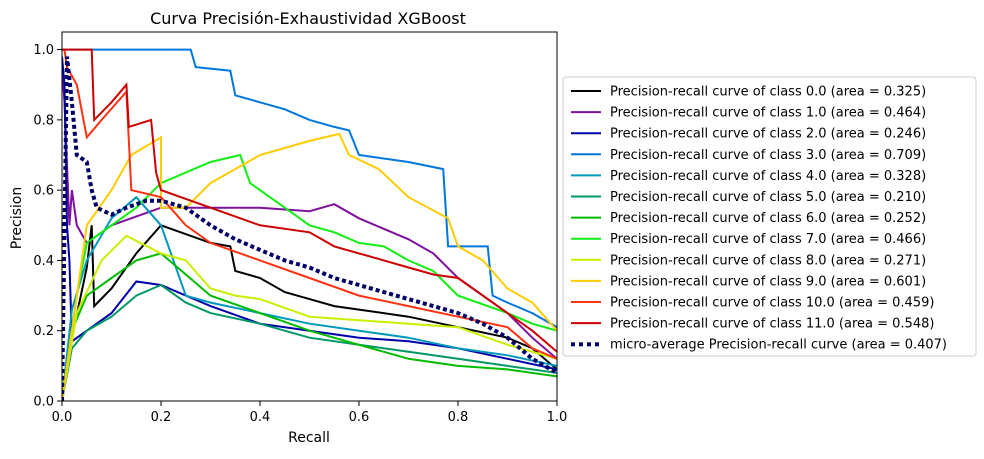 This screenshot has height=459, width=984. What do you see at coordinates (43, 261) in the screenshot?
I see `y-tick-label: 0.4` at bounding box center [43, 261].